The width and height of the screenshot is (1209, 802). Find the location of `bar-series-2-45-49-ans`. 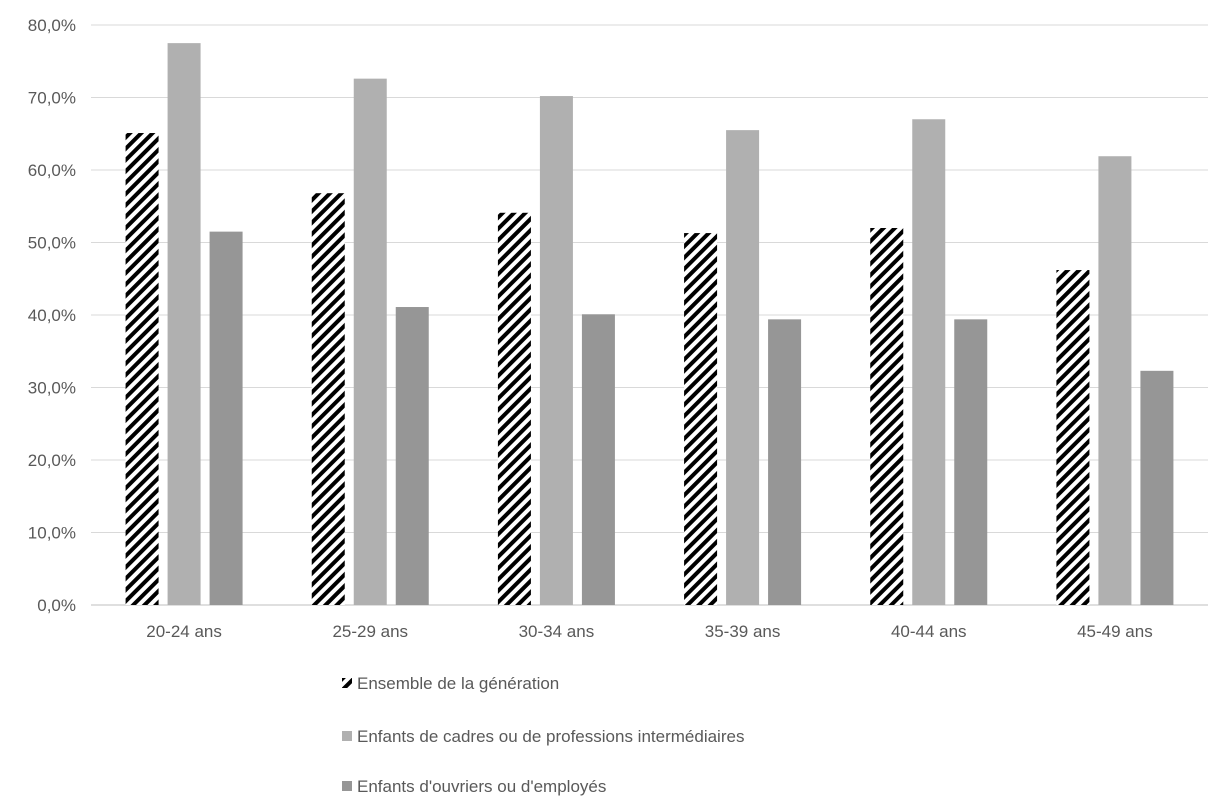

bar-series-2-45-49-ans is located at coordinates (1115, 380).